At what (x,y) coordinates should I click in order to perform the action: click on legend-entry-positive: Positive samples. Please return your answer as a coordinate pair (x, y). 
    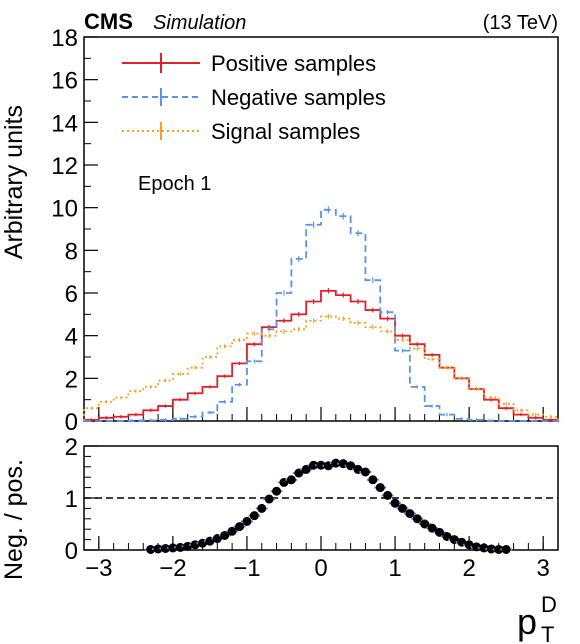
    Looking at the image, I should click on (249, 63).